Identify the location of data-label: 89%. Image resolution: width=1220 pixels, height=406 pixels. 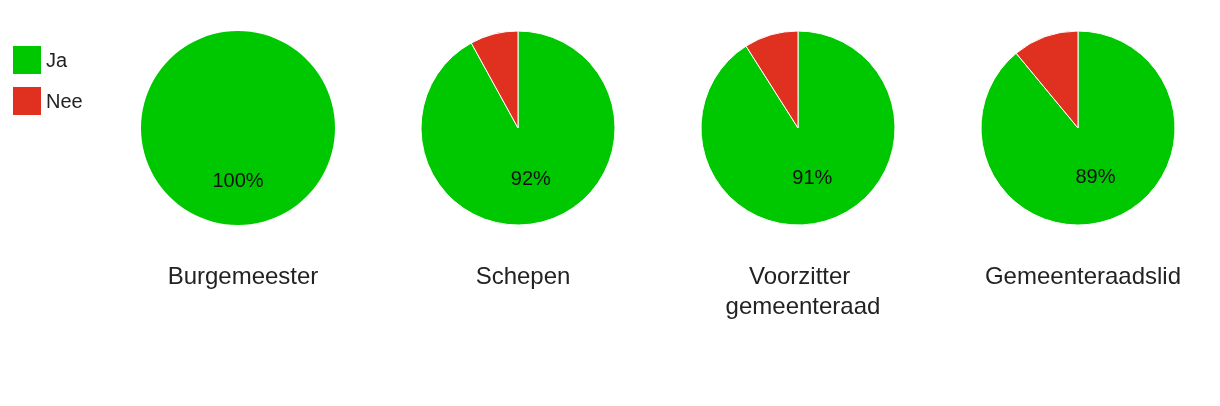
(1095, 176).